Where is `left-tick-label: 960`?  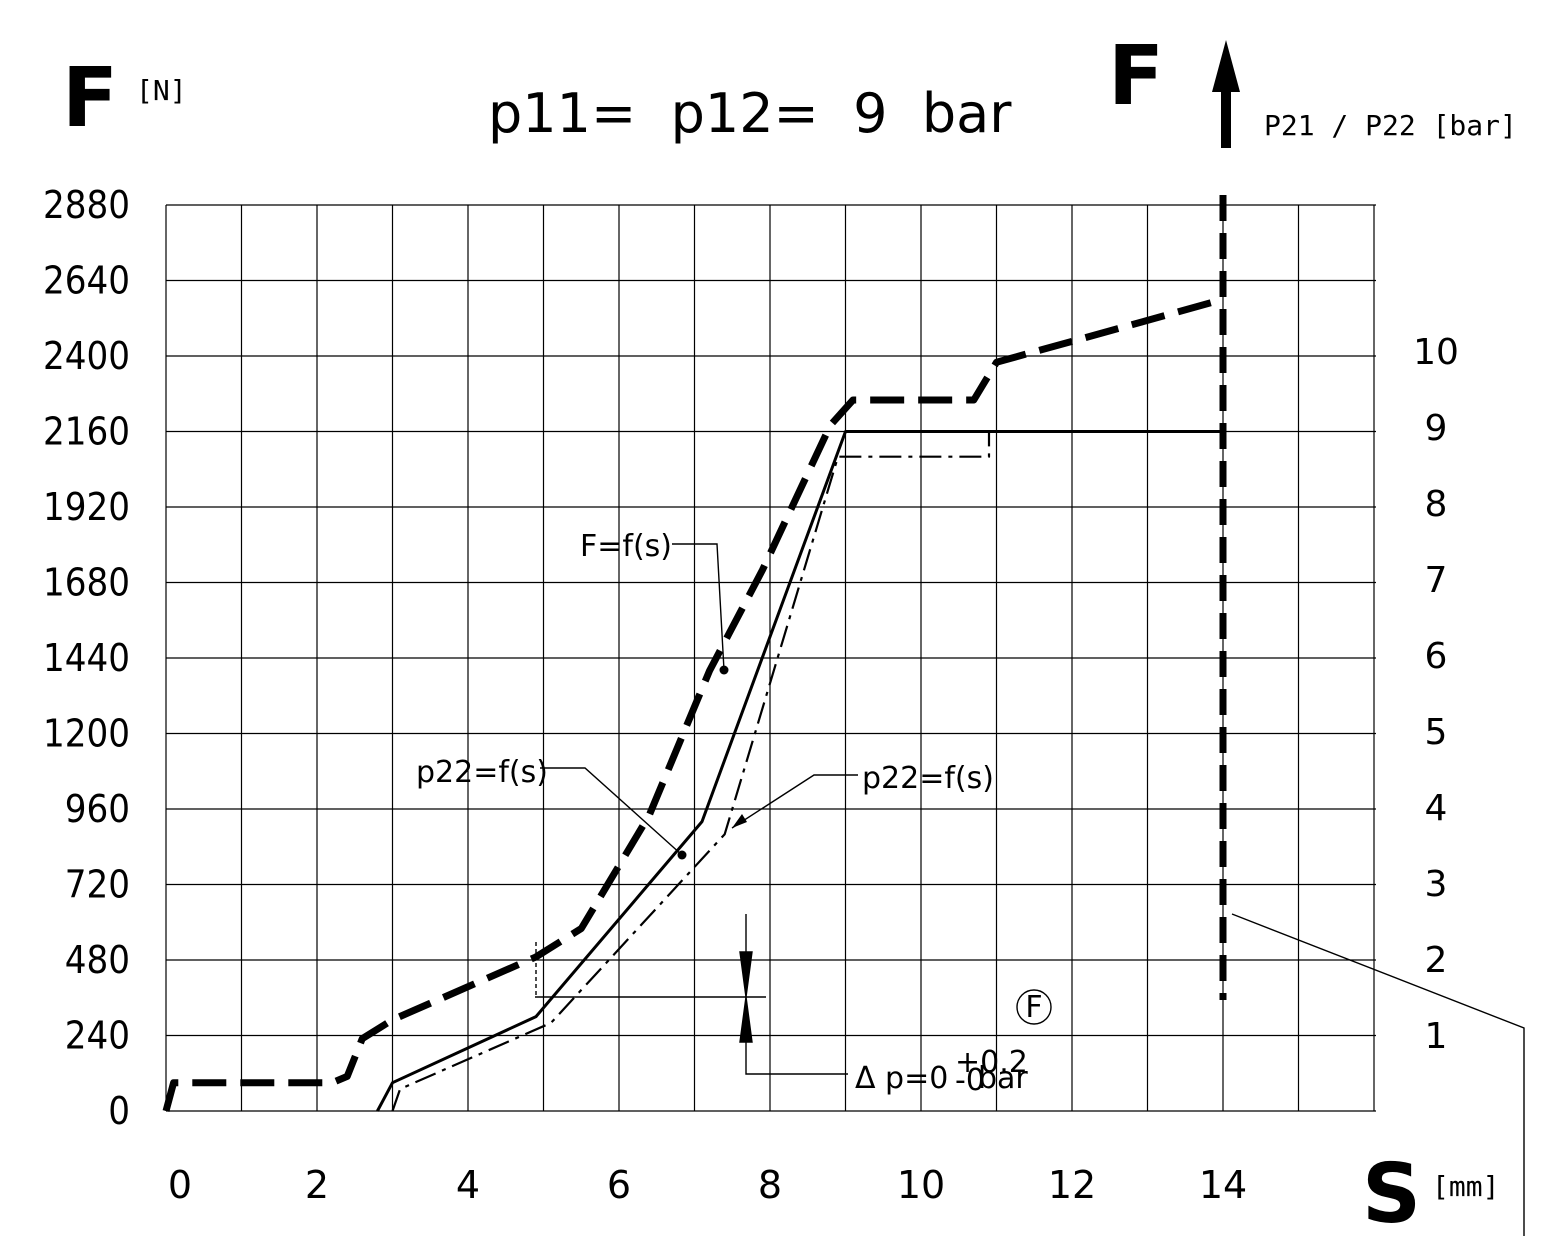
left-tick-label: 960 is located at coordinates (97, 809).